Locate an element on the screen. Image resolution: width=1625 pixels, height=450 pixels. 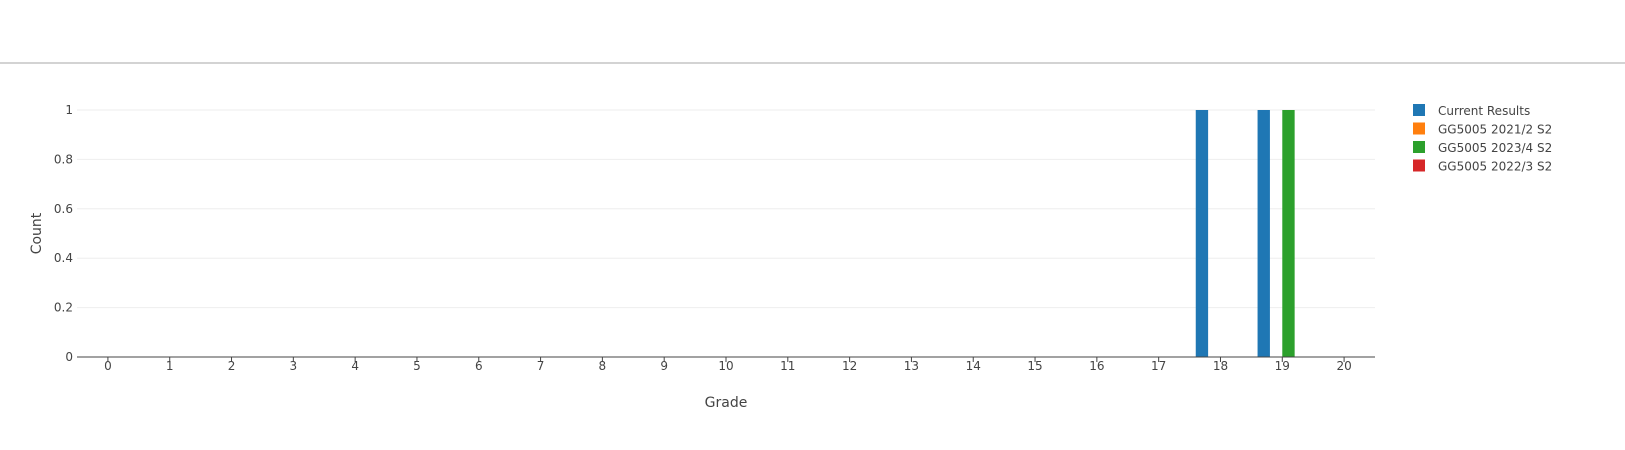
x-tick-label: 10 is located at coordinates (725, 366).